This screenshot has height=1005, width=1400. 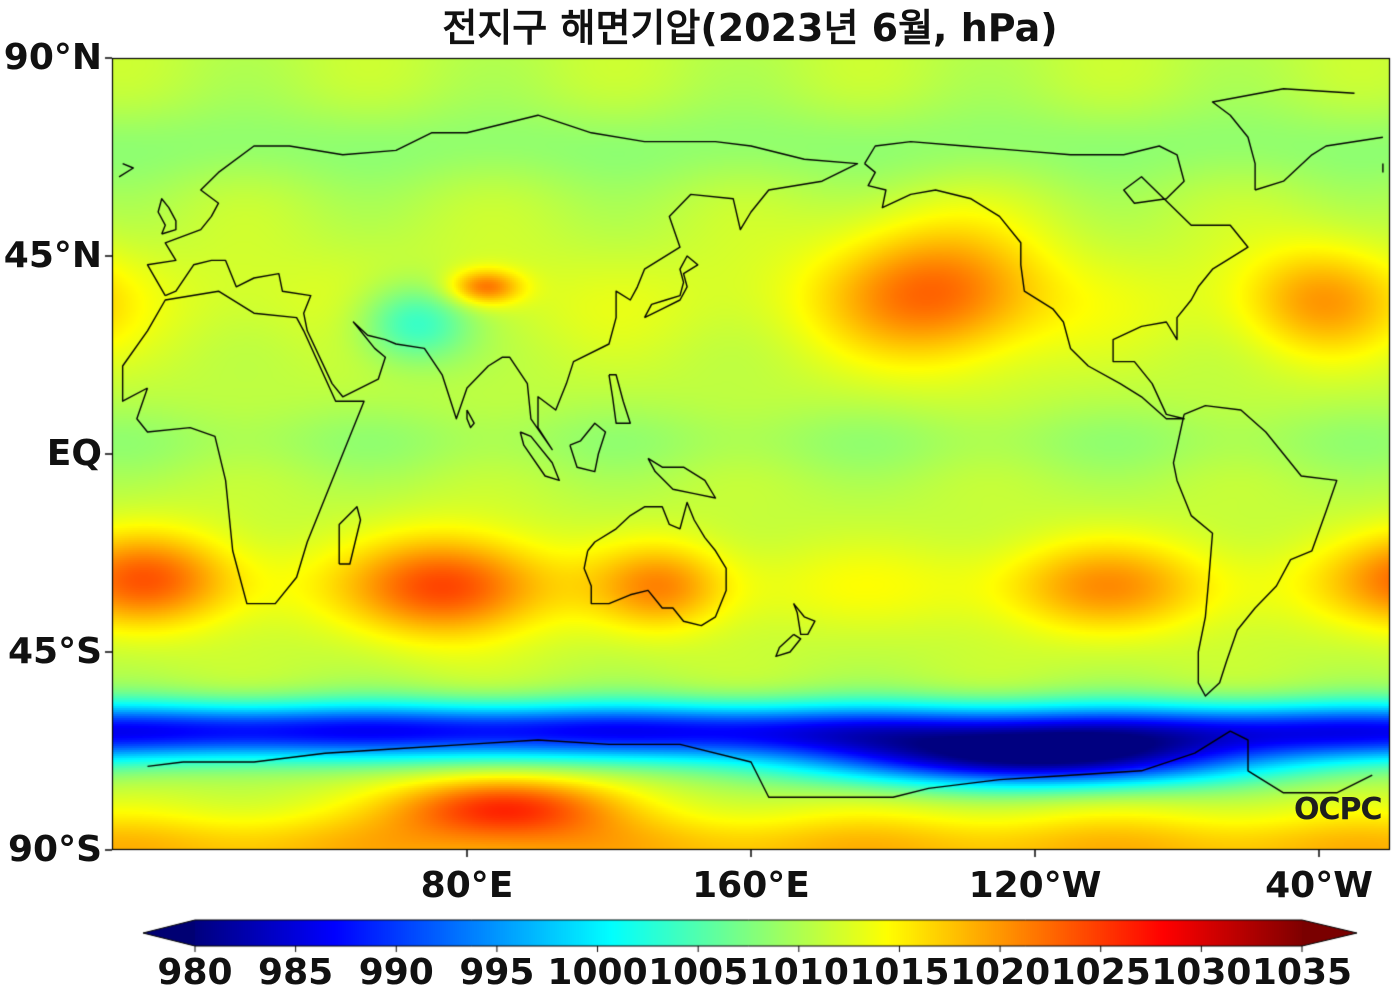 I want to click on map-title: 전지구 해면기압(2023년 6월, hPa), so click(x=750, y=28).